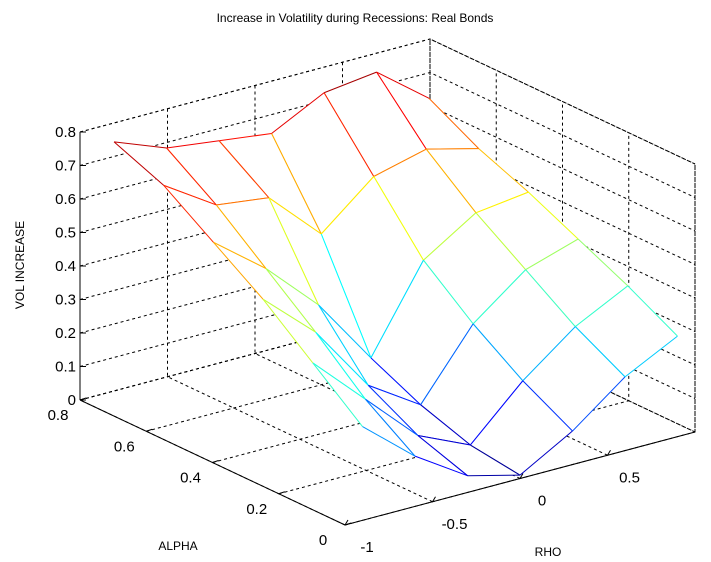  I want to click on x-tick-label: -1, so click(366, 547).